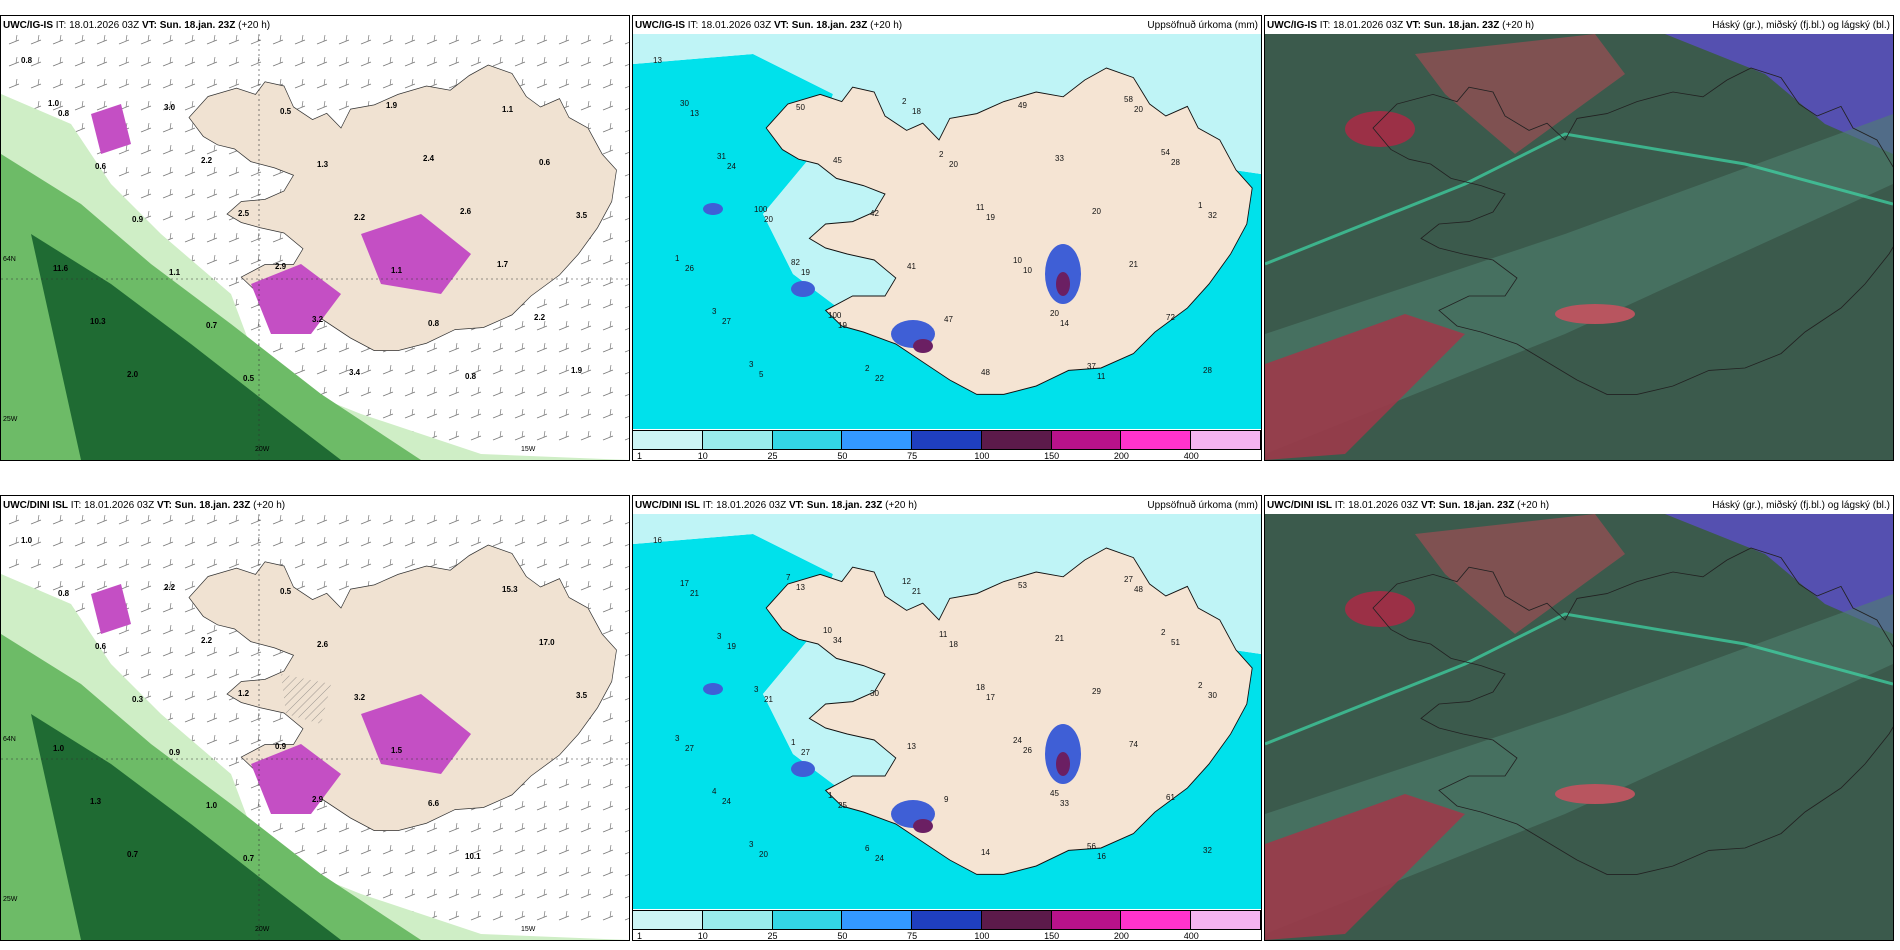 The height and width of the screenshot is (950, 1900). What do you see at coordinates (101, 166) in the screenshot?
I see `meteogram-value: 0.6` at bounding box center [101, 166].